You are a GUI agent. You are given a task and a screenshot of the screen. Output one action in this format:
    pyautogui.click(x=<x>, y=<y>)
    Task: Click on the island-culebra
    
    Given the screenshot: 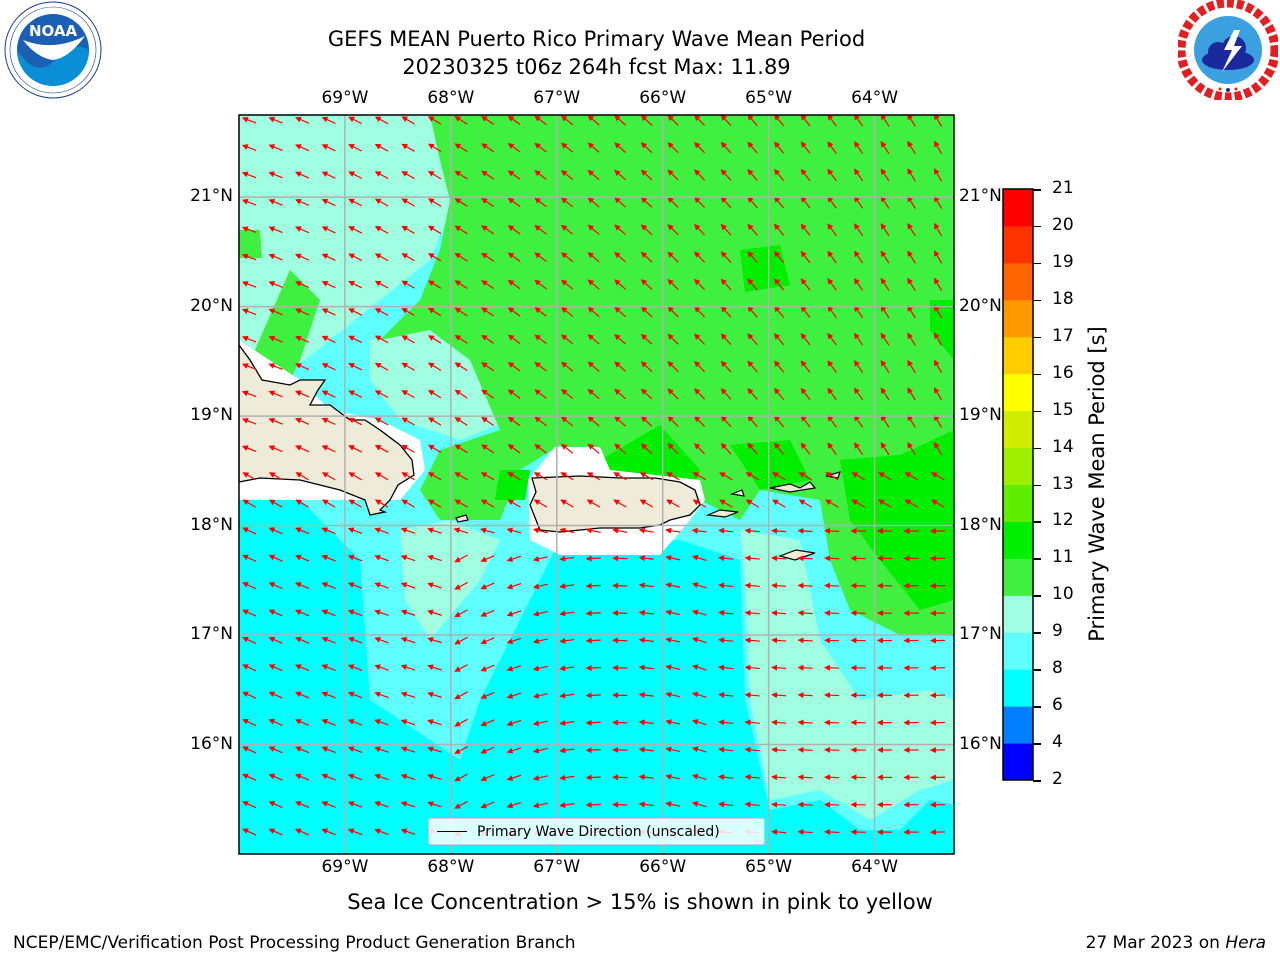 What is the action you would take?
    pyautogui.click(x=737, y=493)
    